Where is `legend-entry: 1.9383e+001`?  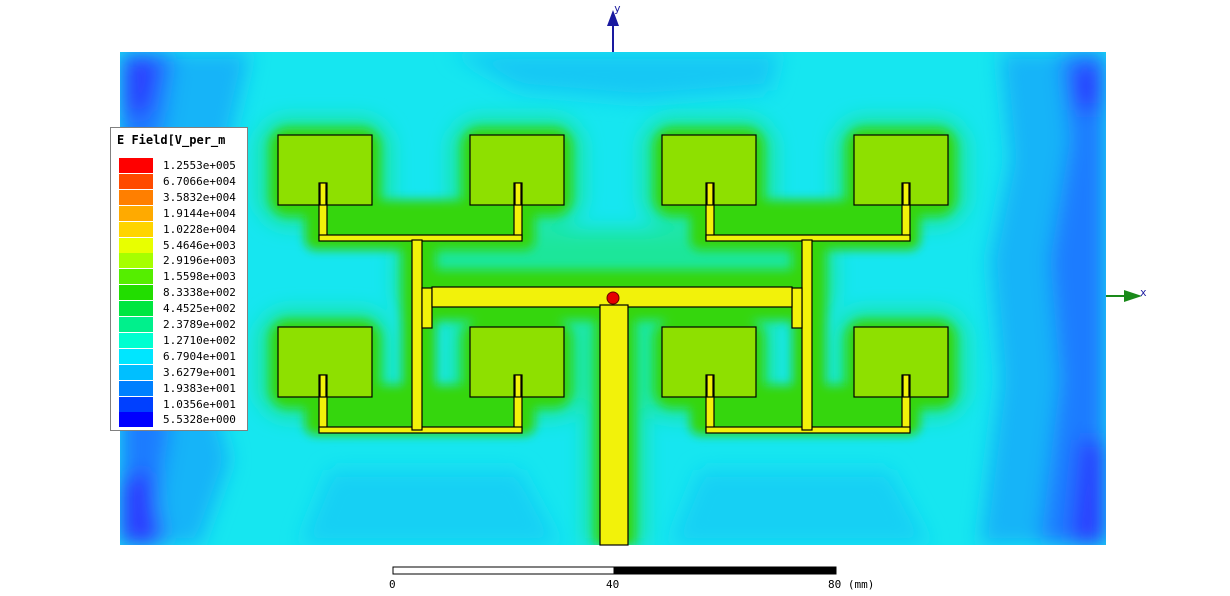 legend-entry: 1.9383e+001 is located at coordinates (182, 388).